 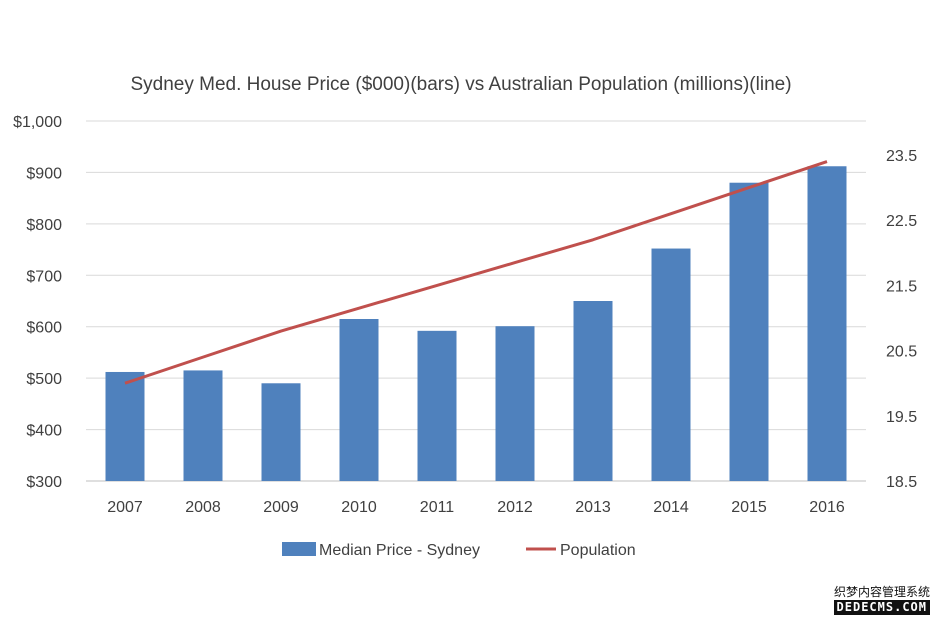 What do you see at coordinates (437, 507) in the screenshot?
I see `x-axis-tick-label: 2011` at bounding box center [437, 507].